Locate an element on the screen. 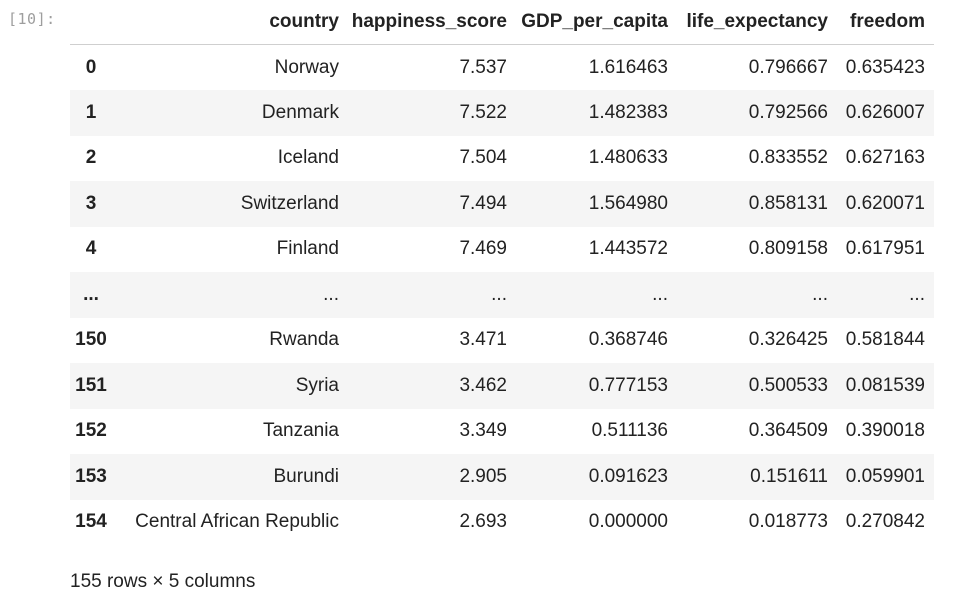  index-header is located at coordinates (97, 22).